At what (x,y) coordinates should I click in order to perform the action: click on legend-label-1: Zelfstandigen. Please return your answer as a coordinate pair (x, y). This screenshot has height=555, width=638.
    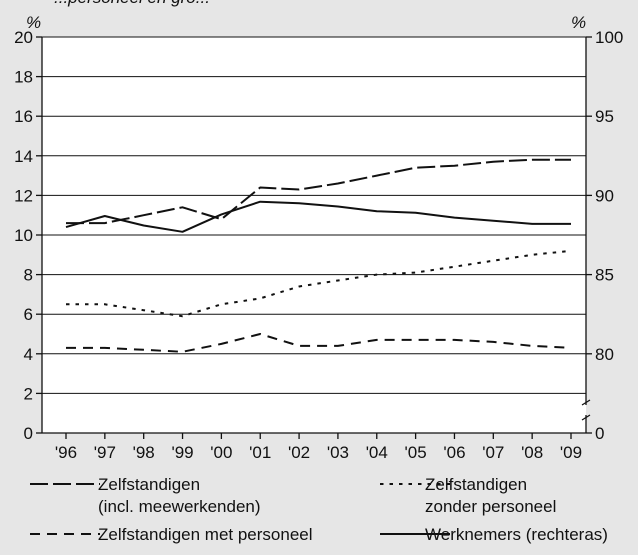
    Looking at the image, I should click on (476, 484).